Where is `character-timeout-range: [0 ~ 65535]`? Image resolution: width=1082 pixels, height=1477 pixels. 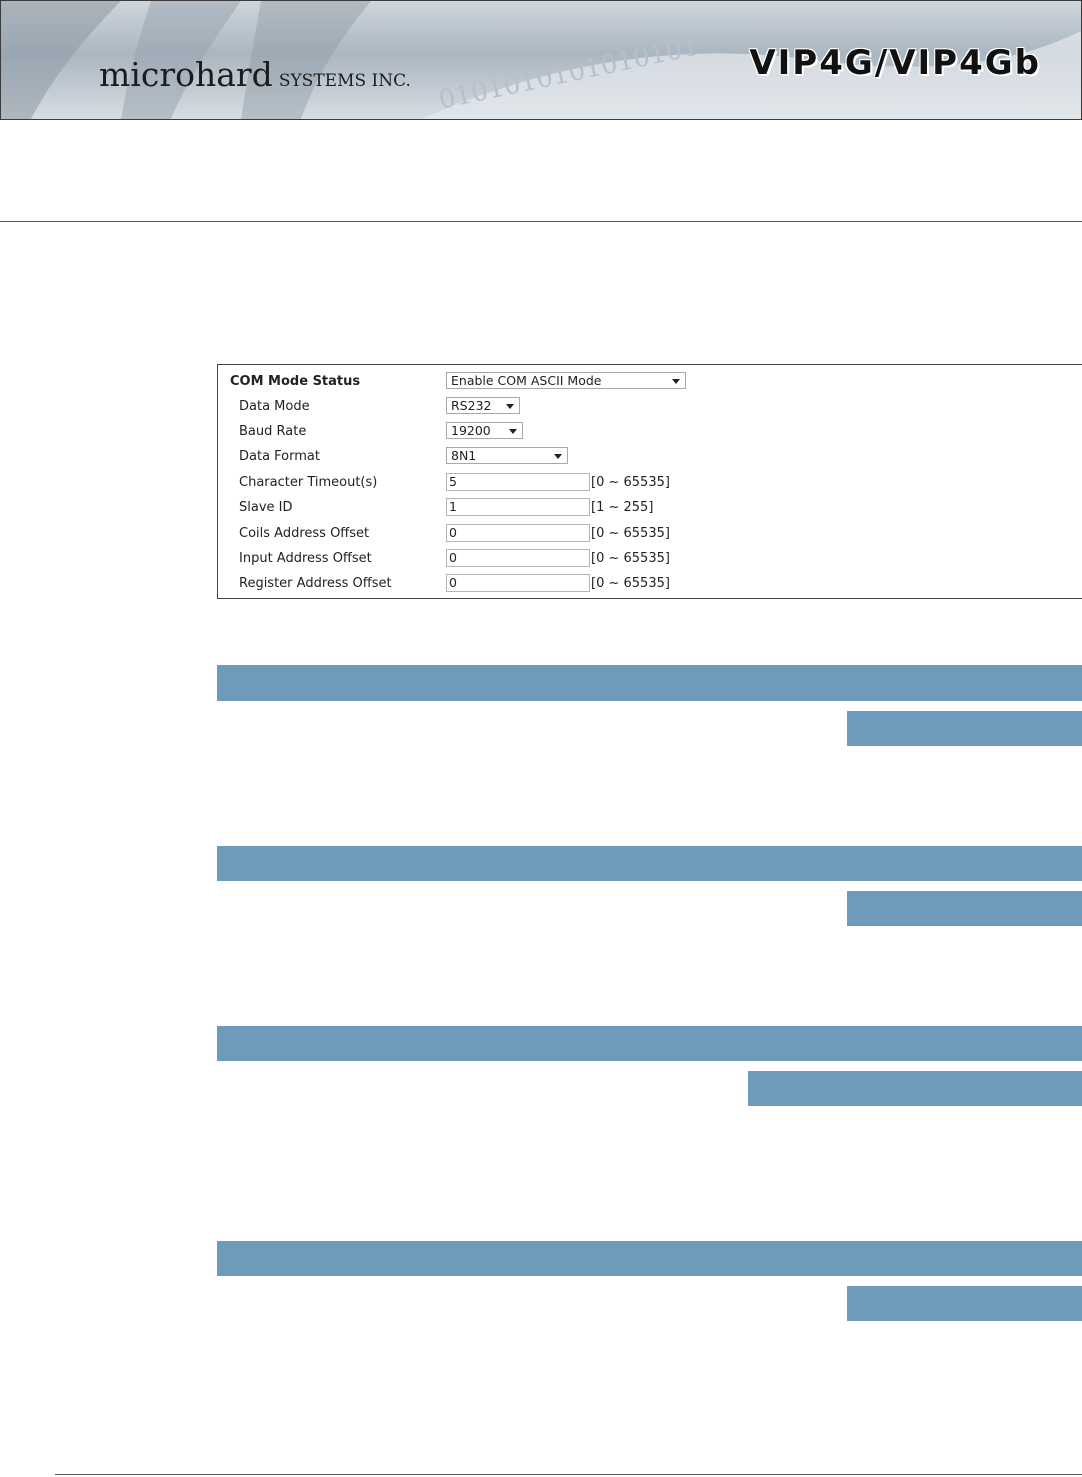 character-timeout-range: [0 ~ 65535] is located at coordinates (630, 482).